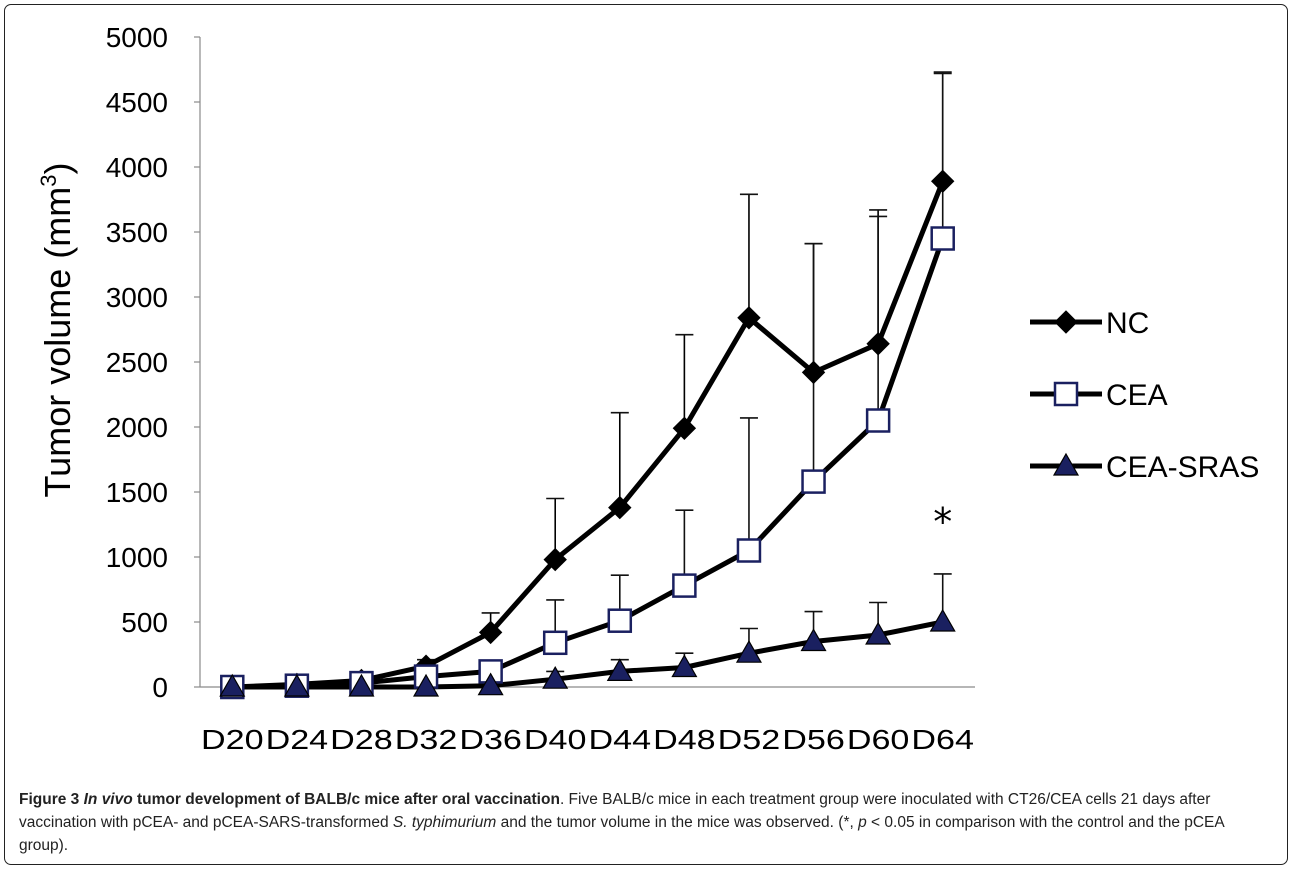 This screenshot has height=869, width=1292. I want to click on x-tick-label: D48, so click(684, 739).